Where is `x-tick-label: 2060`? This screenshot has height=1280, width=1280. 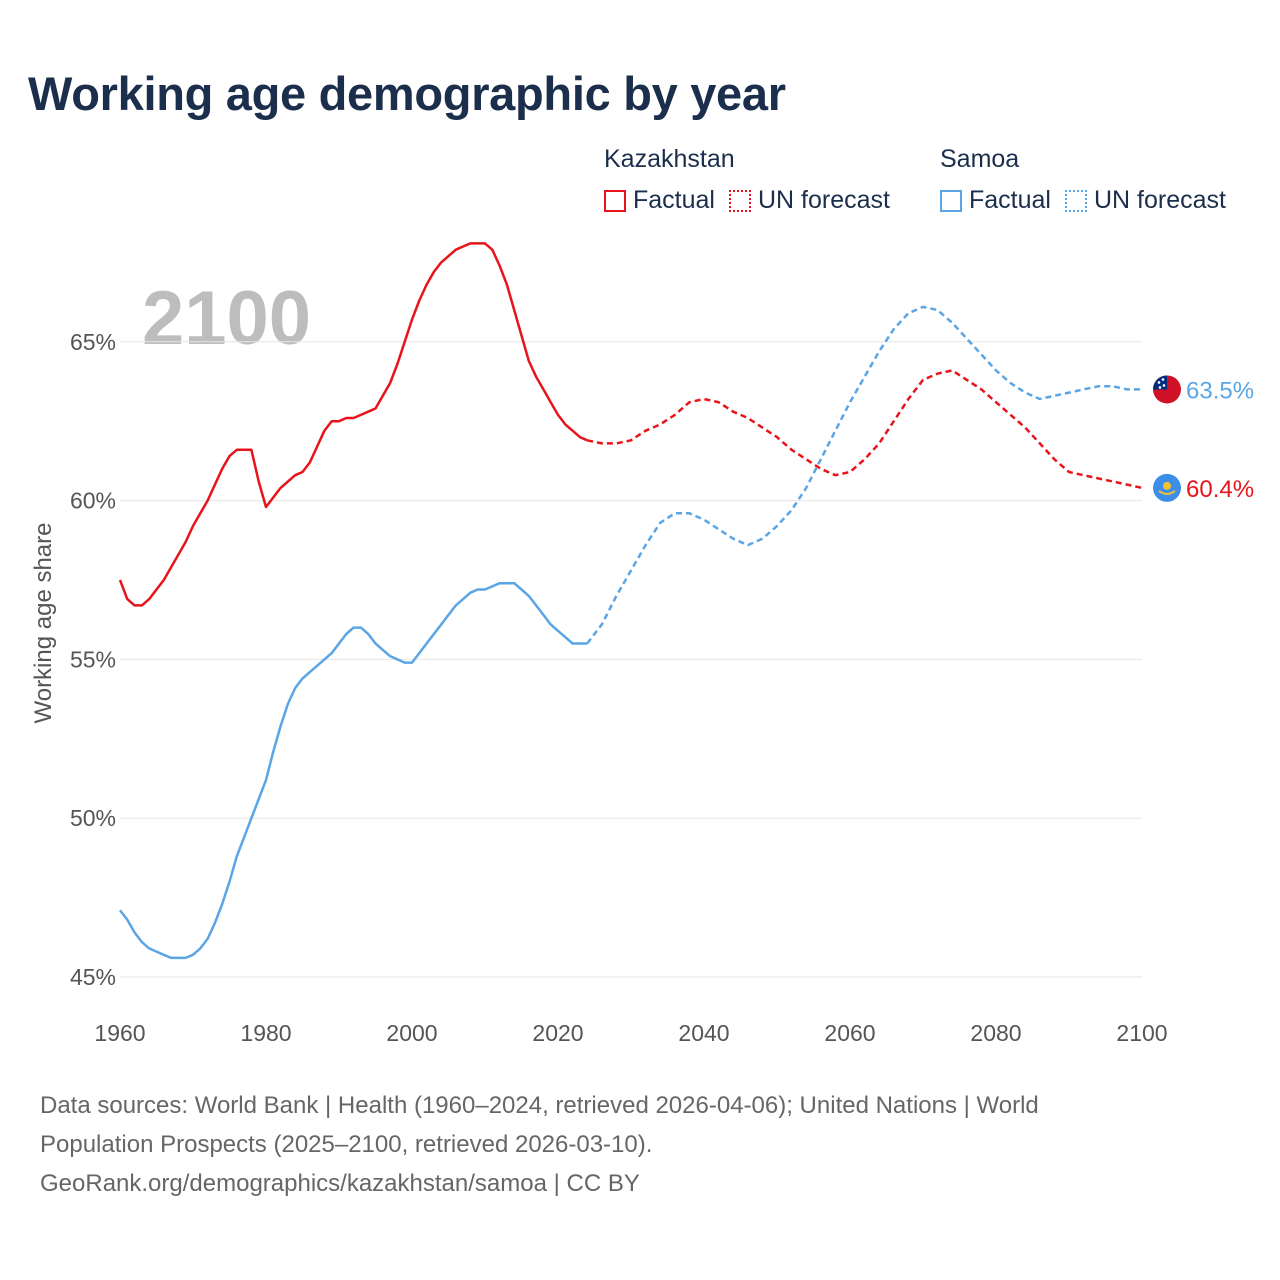
x-tick-label: 2060 is located at coordinates (849, 1033).